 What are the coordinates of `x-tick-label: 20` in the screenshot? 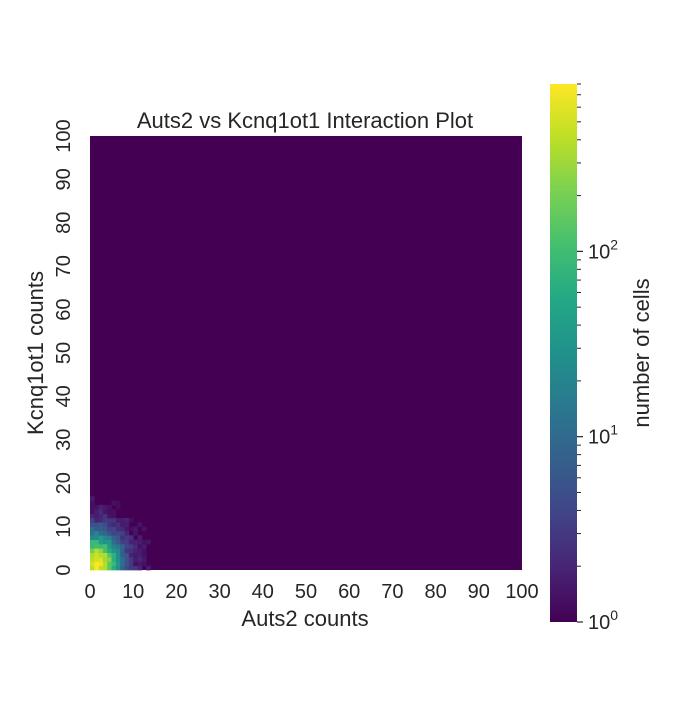 It's located at (176, 592).